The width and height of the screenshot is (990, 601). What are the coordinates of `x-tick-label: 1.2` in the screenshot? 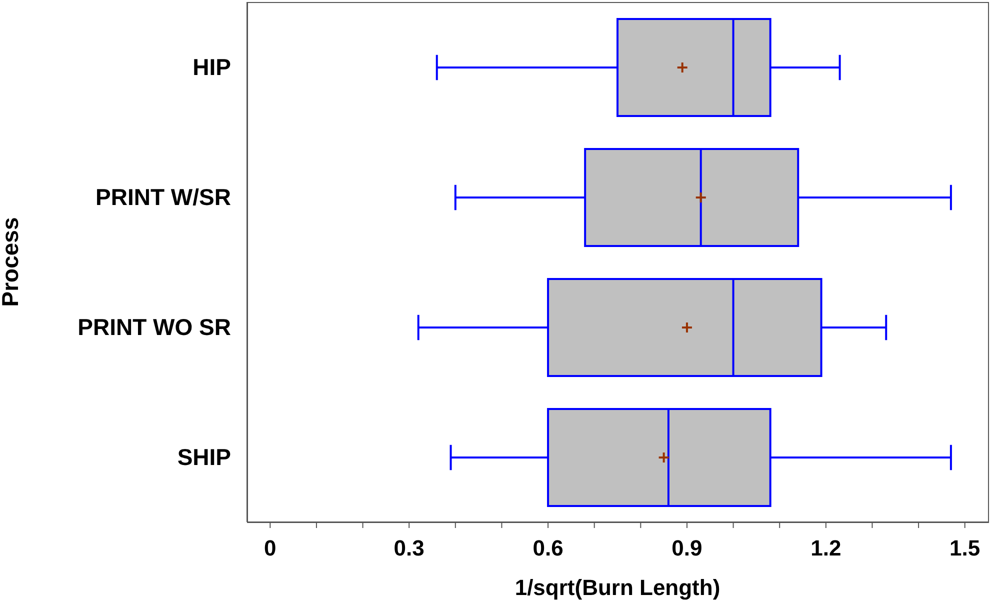 It's located at (826, 548).